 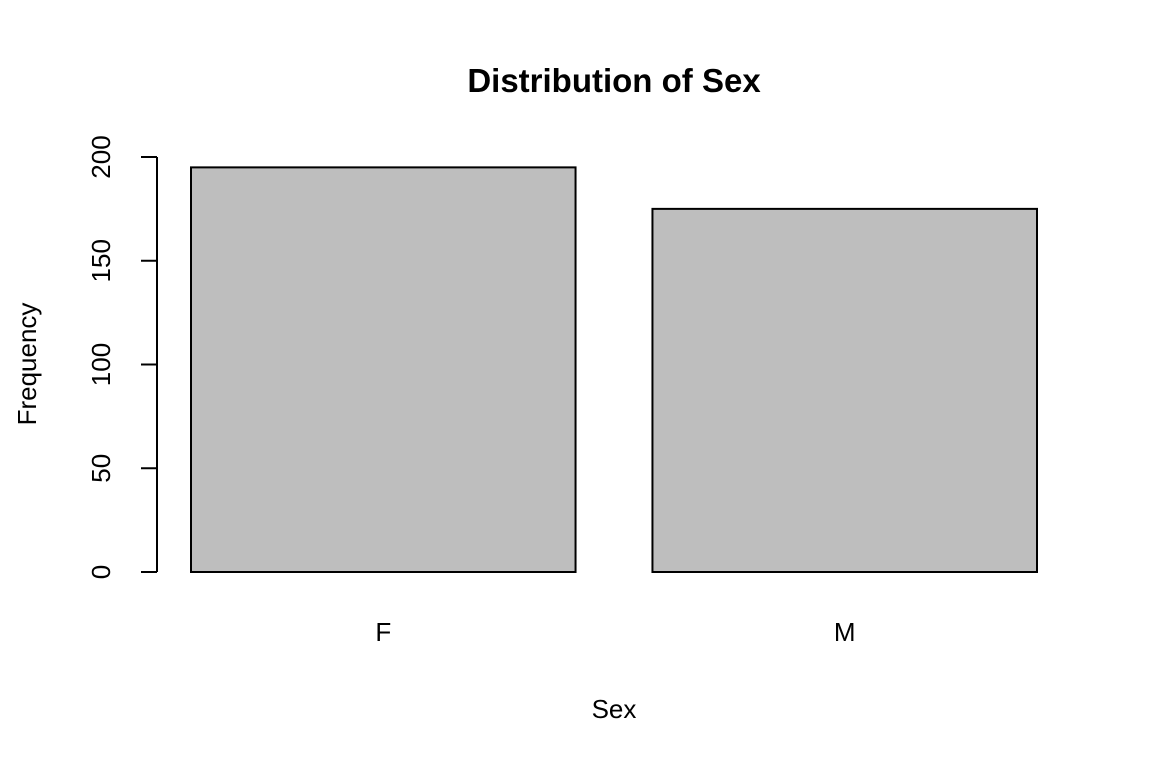 I want to click on y-tick-label: 100, so click(x=101, y=364).